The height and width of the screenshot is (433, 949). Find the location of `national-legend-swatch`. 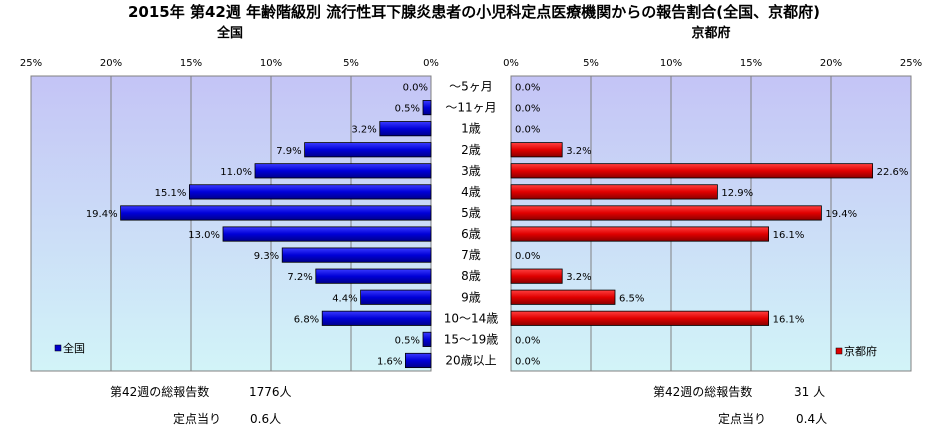

national-legend-swatch is located at coordinates (58, 348).